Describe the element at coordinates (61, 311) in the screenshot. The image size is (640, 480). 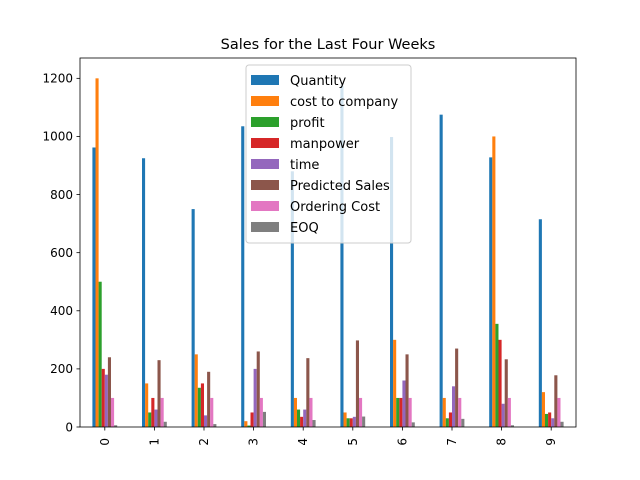
I see `y-tick-label: 400` at that location.